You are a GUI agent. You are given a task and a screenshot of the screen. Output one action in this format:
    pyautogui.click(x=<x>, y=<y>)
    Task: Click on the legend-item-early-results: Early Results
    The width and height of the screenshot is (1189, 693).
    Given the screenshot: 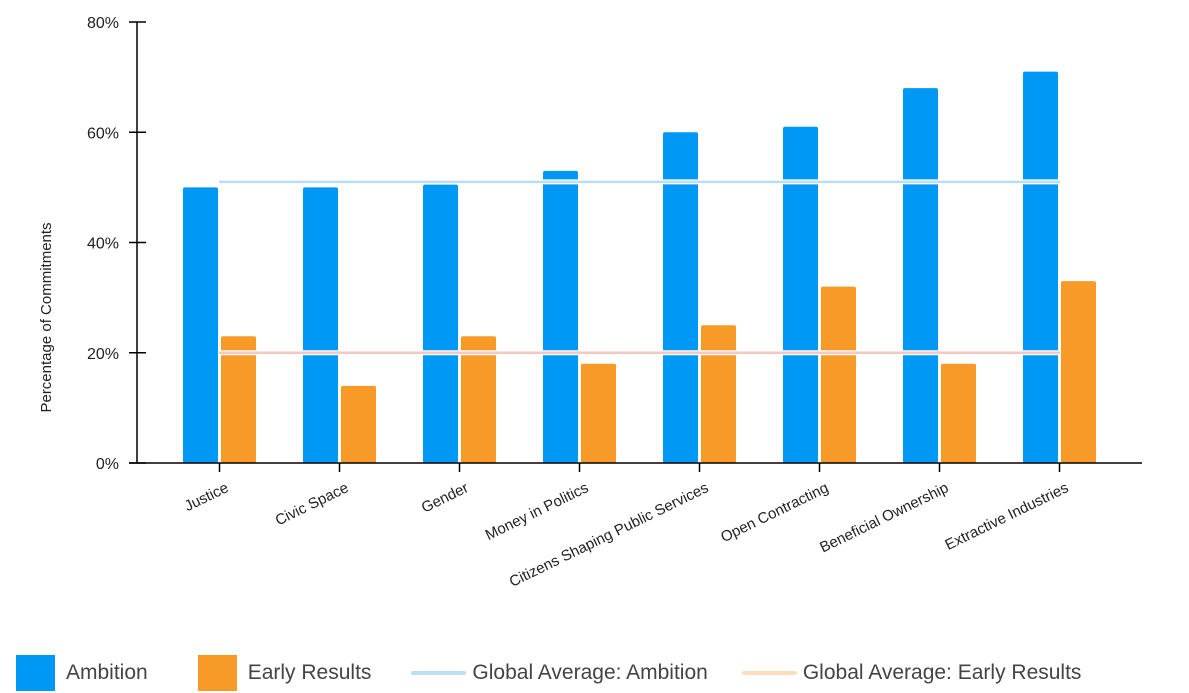 What is the action you would take?
    pyautogui.click(x=284, y=673)
    